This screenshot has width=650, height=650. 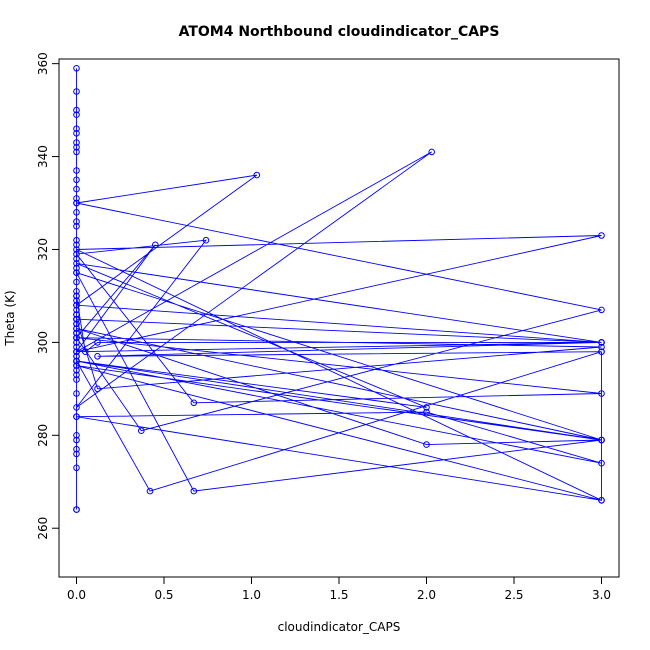 I want to click on x-tick-label: 3.0, so click(x=601, y=595).